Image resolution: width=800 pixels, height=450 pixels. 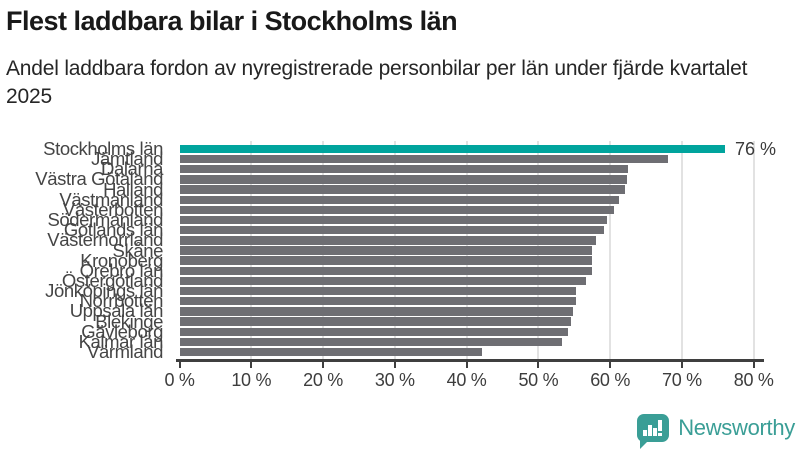 What do you see at coordinates (376, 311) in the screenshot?
I see `bar-uppsala-lan` at bounding box center [376, 311].